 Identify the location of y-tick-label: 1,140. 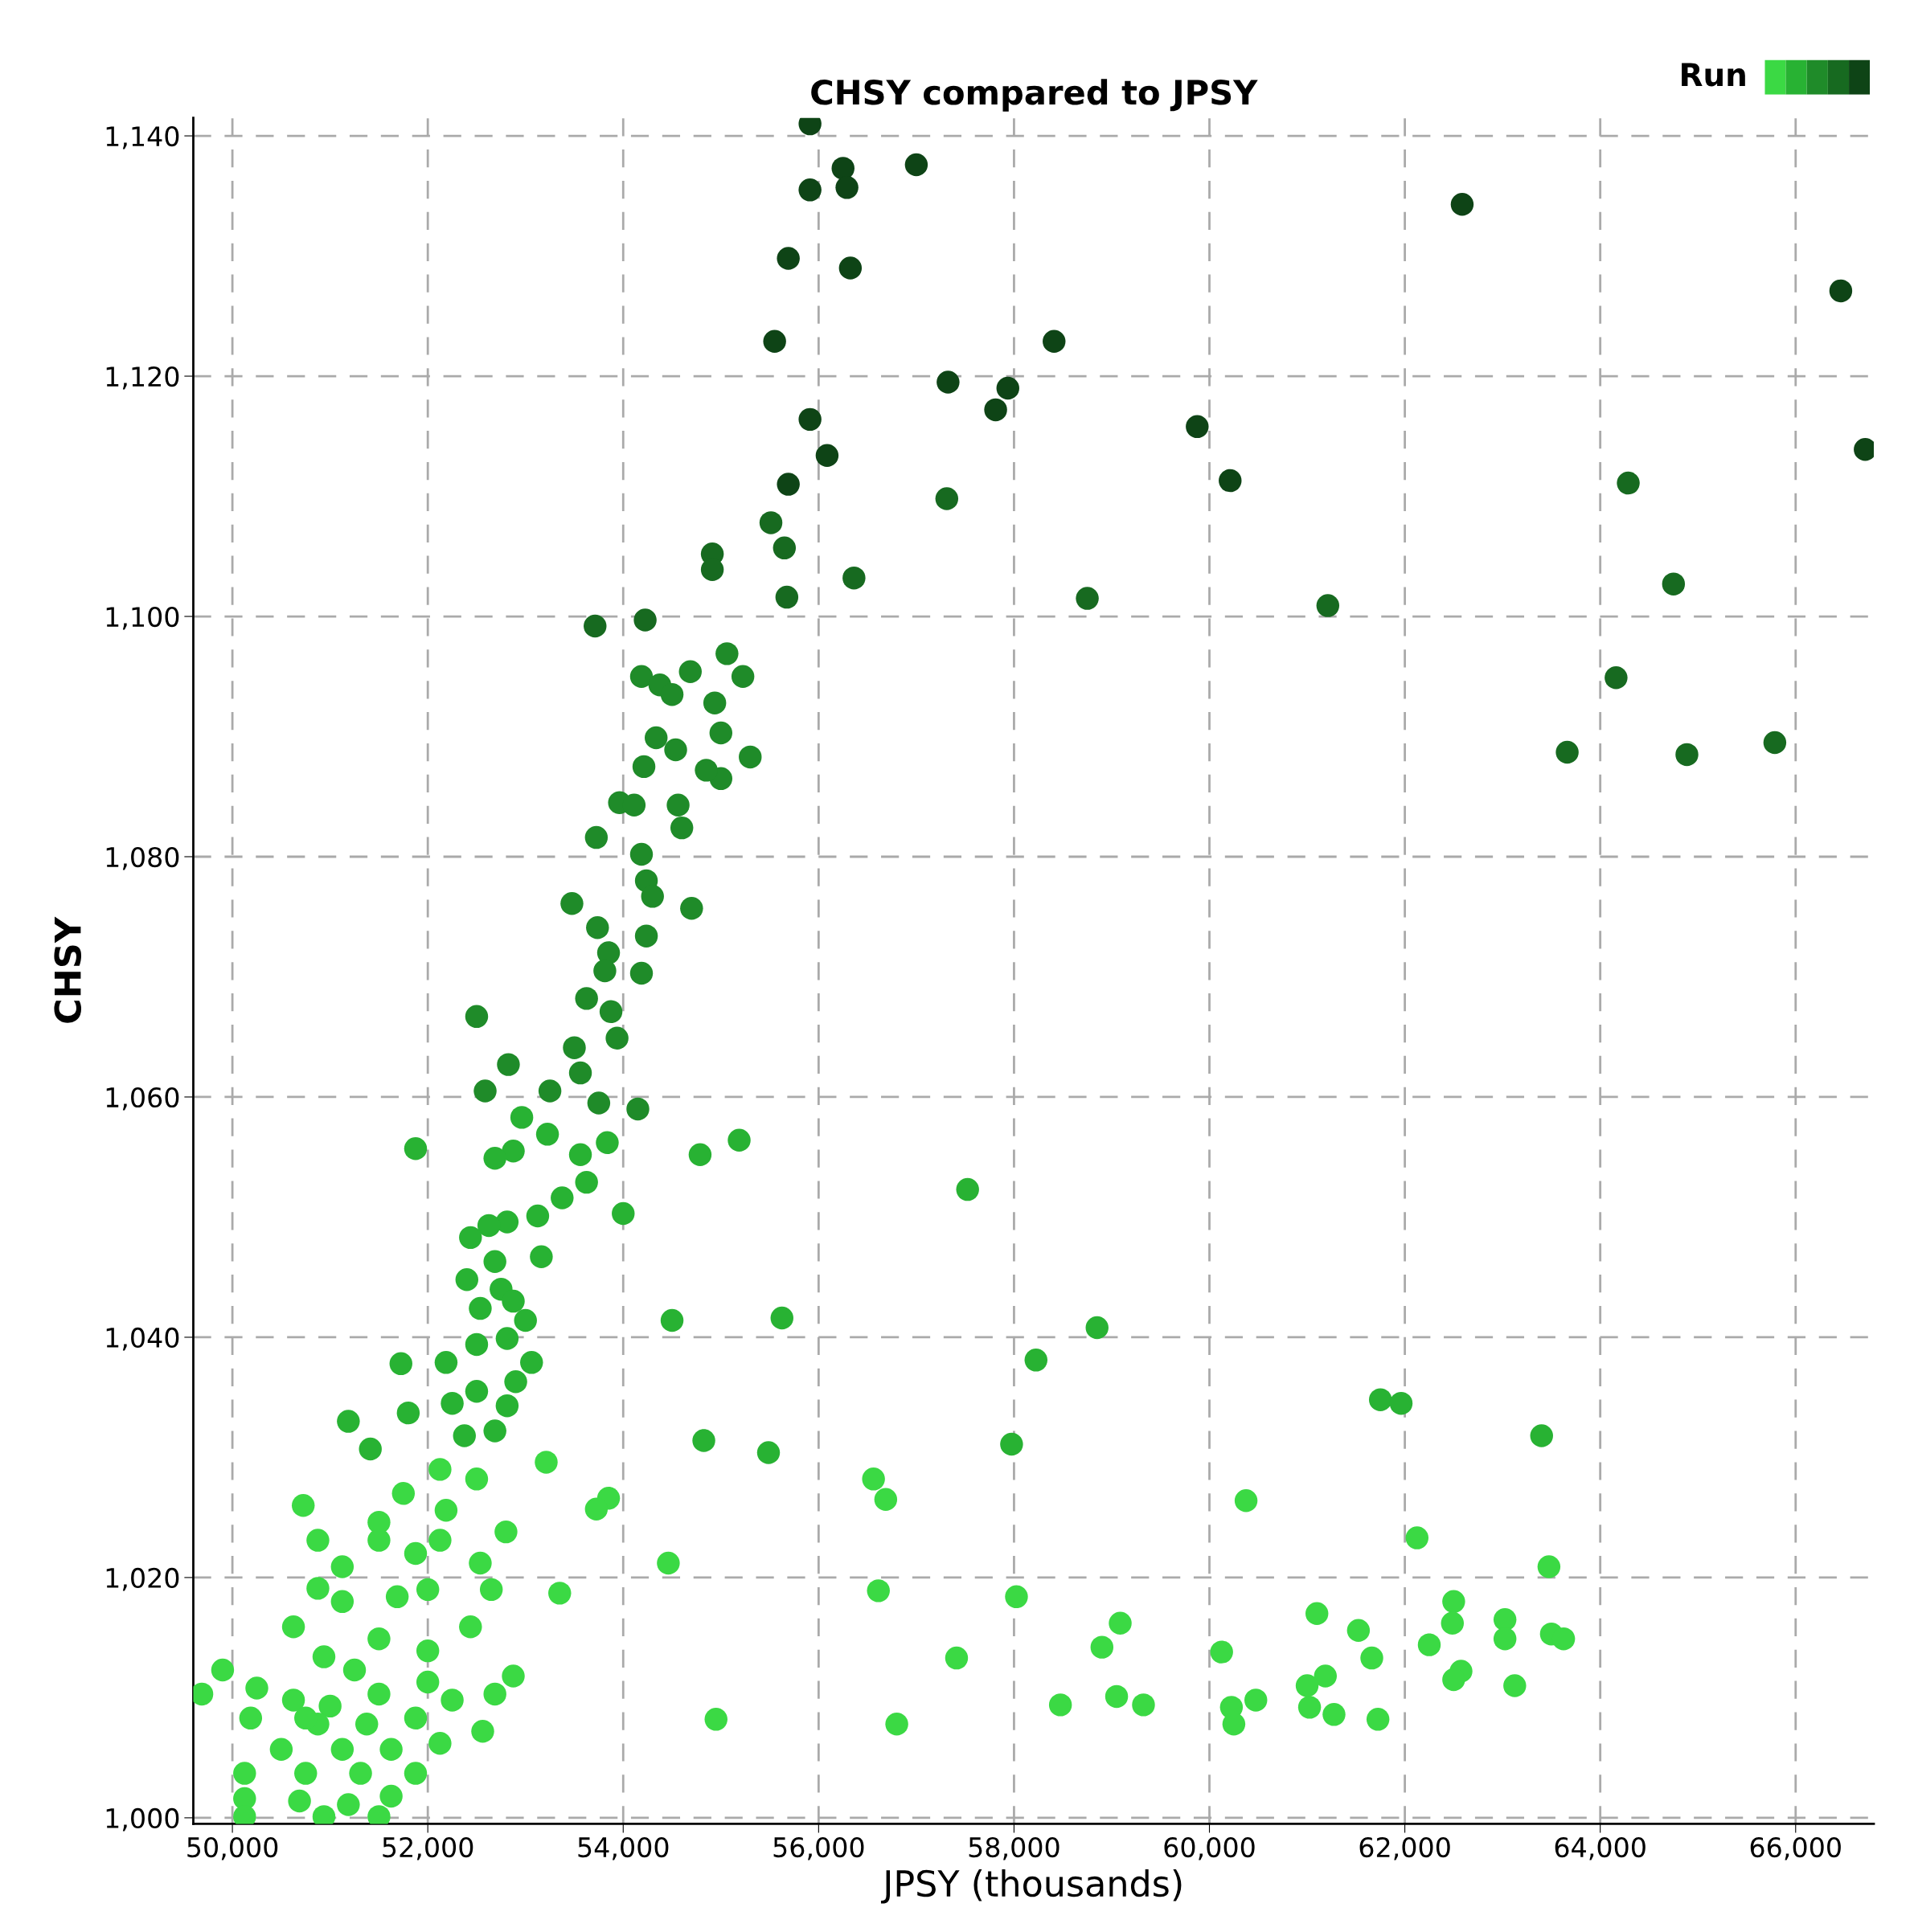
(142, 137).